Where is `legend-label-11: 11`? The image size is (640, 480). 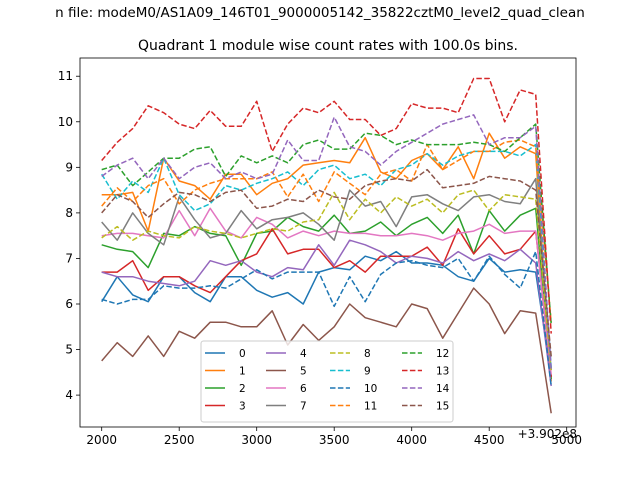 legend-label-11: 11 is located at coordinates (370, 407).